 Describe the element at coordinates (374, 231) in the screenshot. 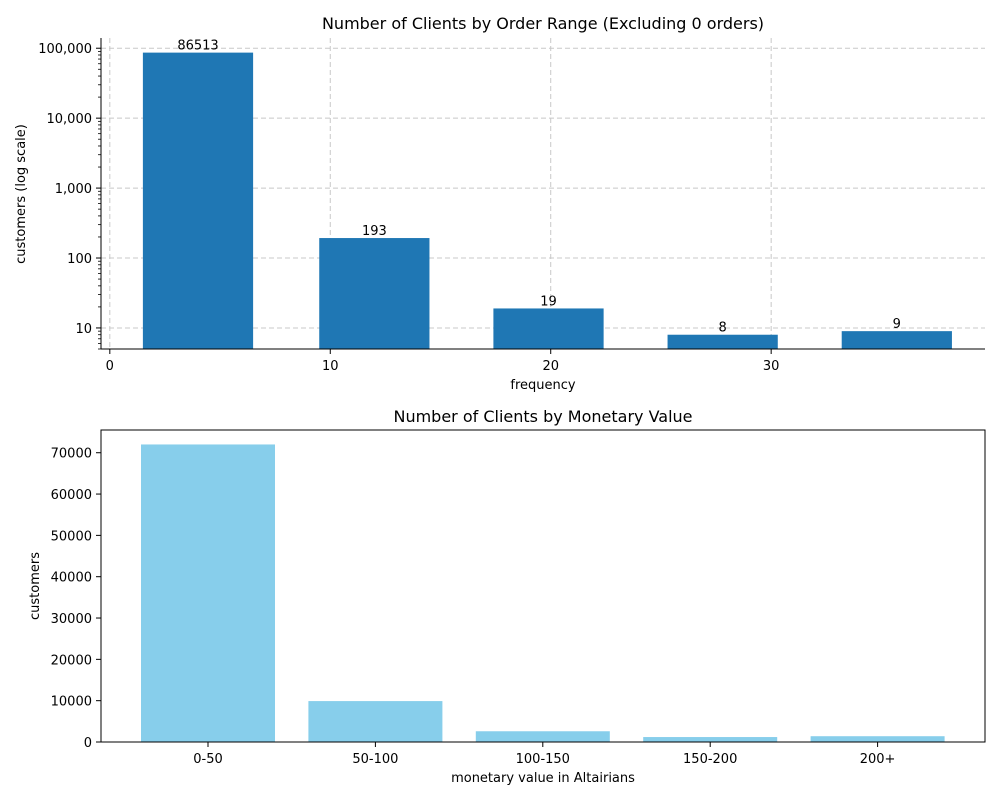

I see `bar-value-label: 193` at that location.